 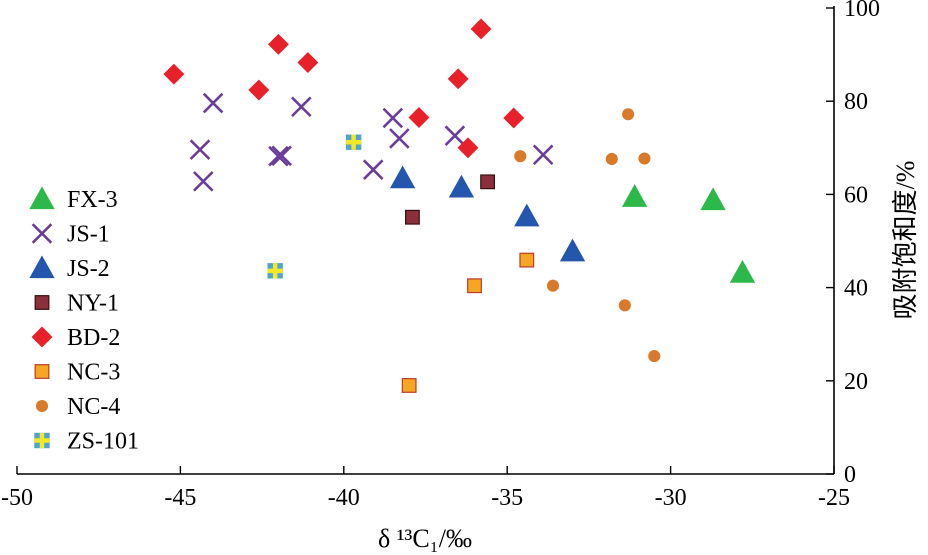 I want to click on y-tick-label: 0, so click(x=850, y=475).